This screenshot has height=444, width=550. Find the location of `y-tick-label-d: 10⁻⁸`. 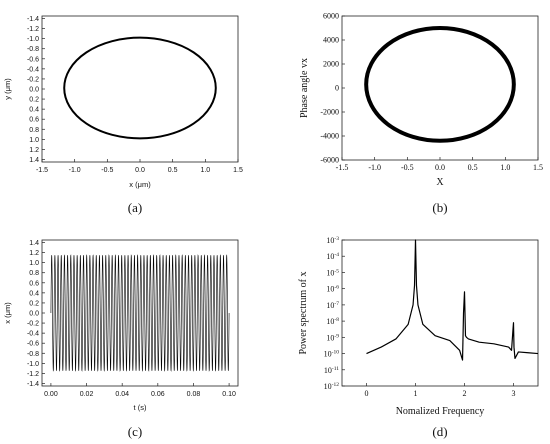

y-tick-label-d: 10⁻⁸ is located at coordinates (332, 321).